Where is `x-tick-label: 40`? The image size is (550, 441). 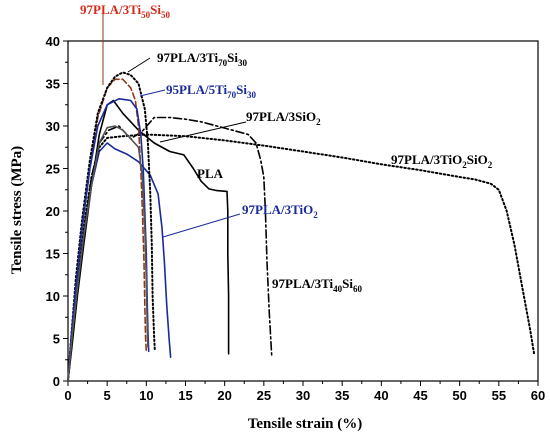
x-tick-label: 40 is located at coordinates (381, 395).